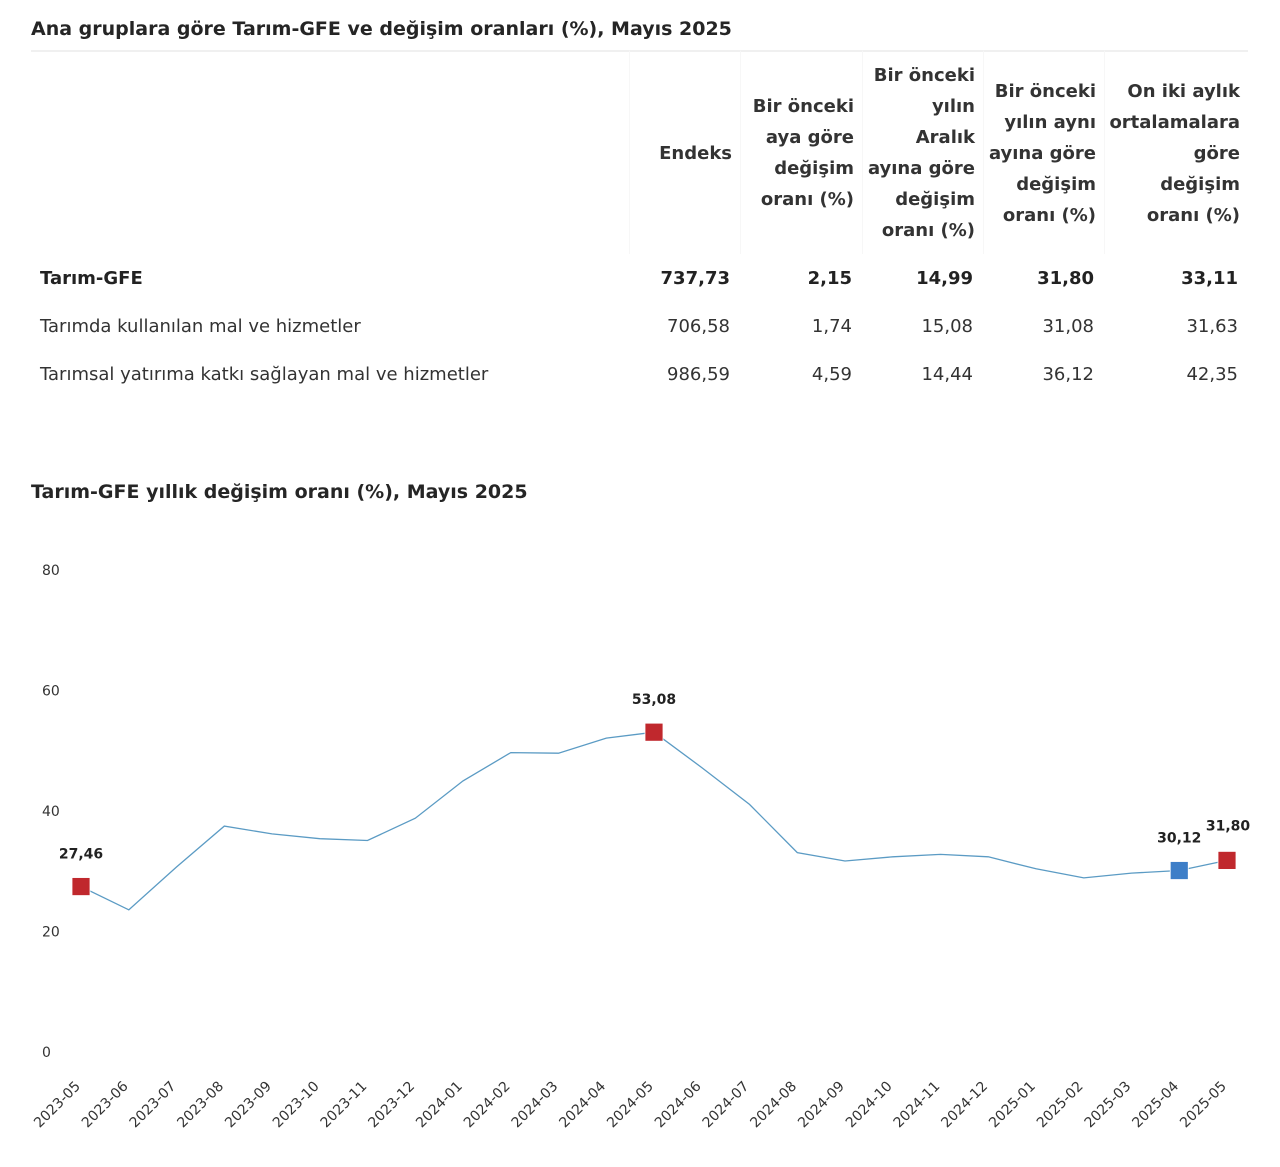  I want to click on cell-monthly: 2,15, so click(829, 278).